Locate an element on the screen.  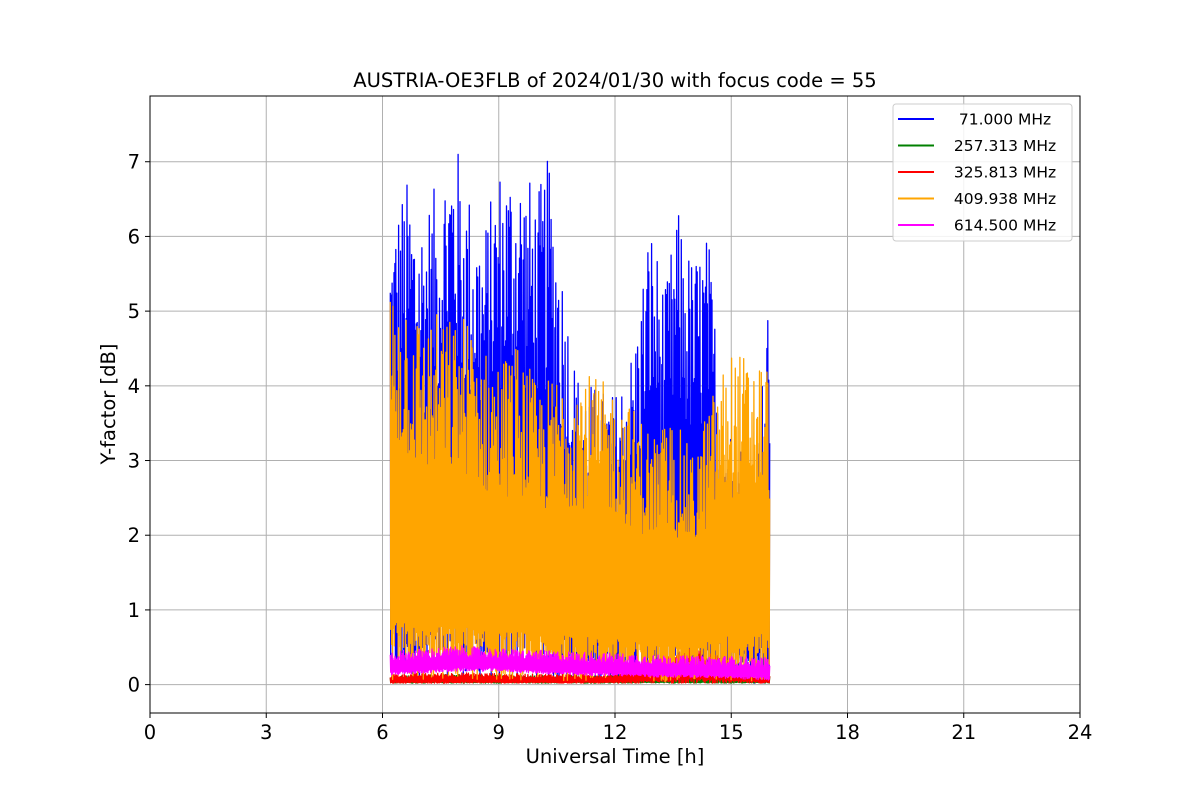
legend-label: 614.500 MHz is located at coordinates (1002, 226).